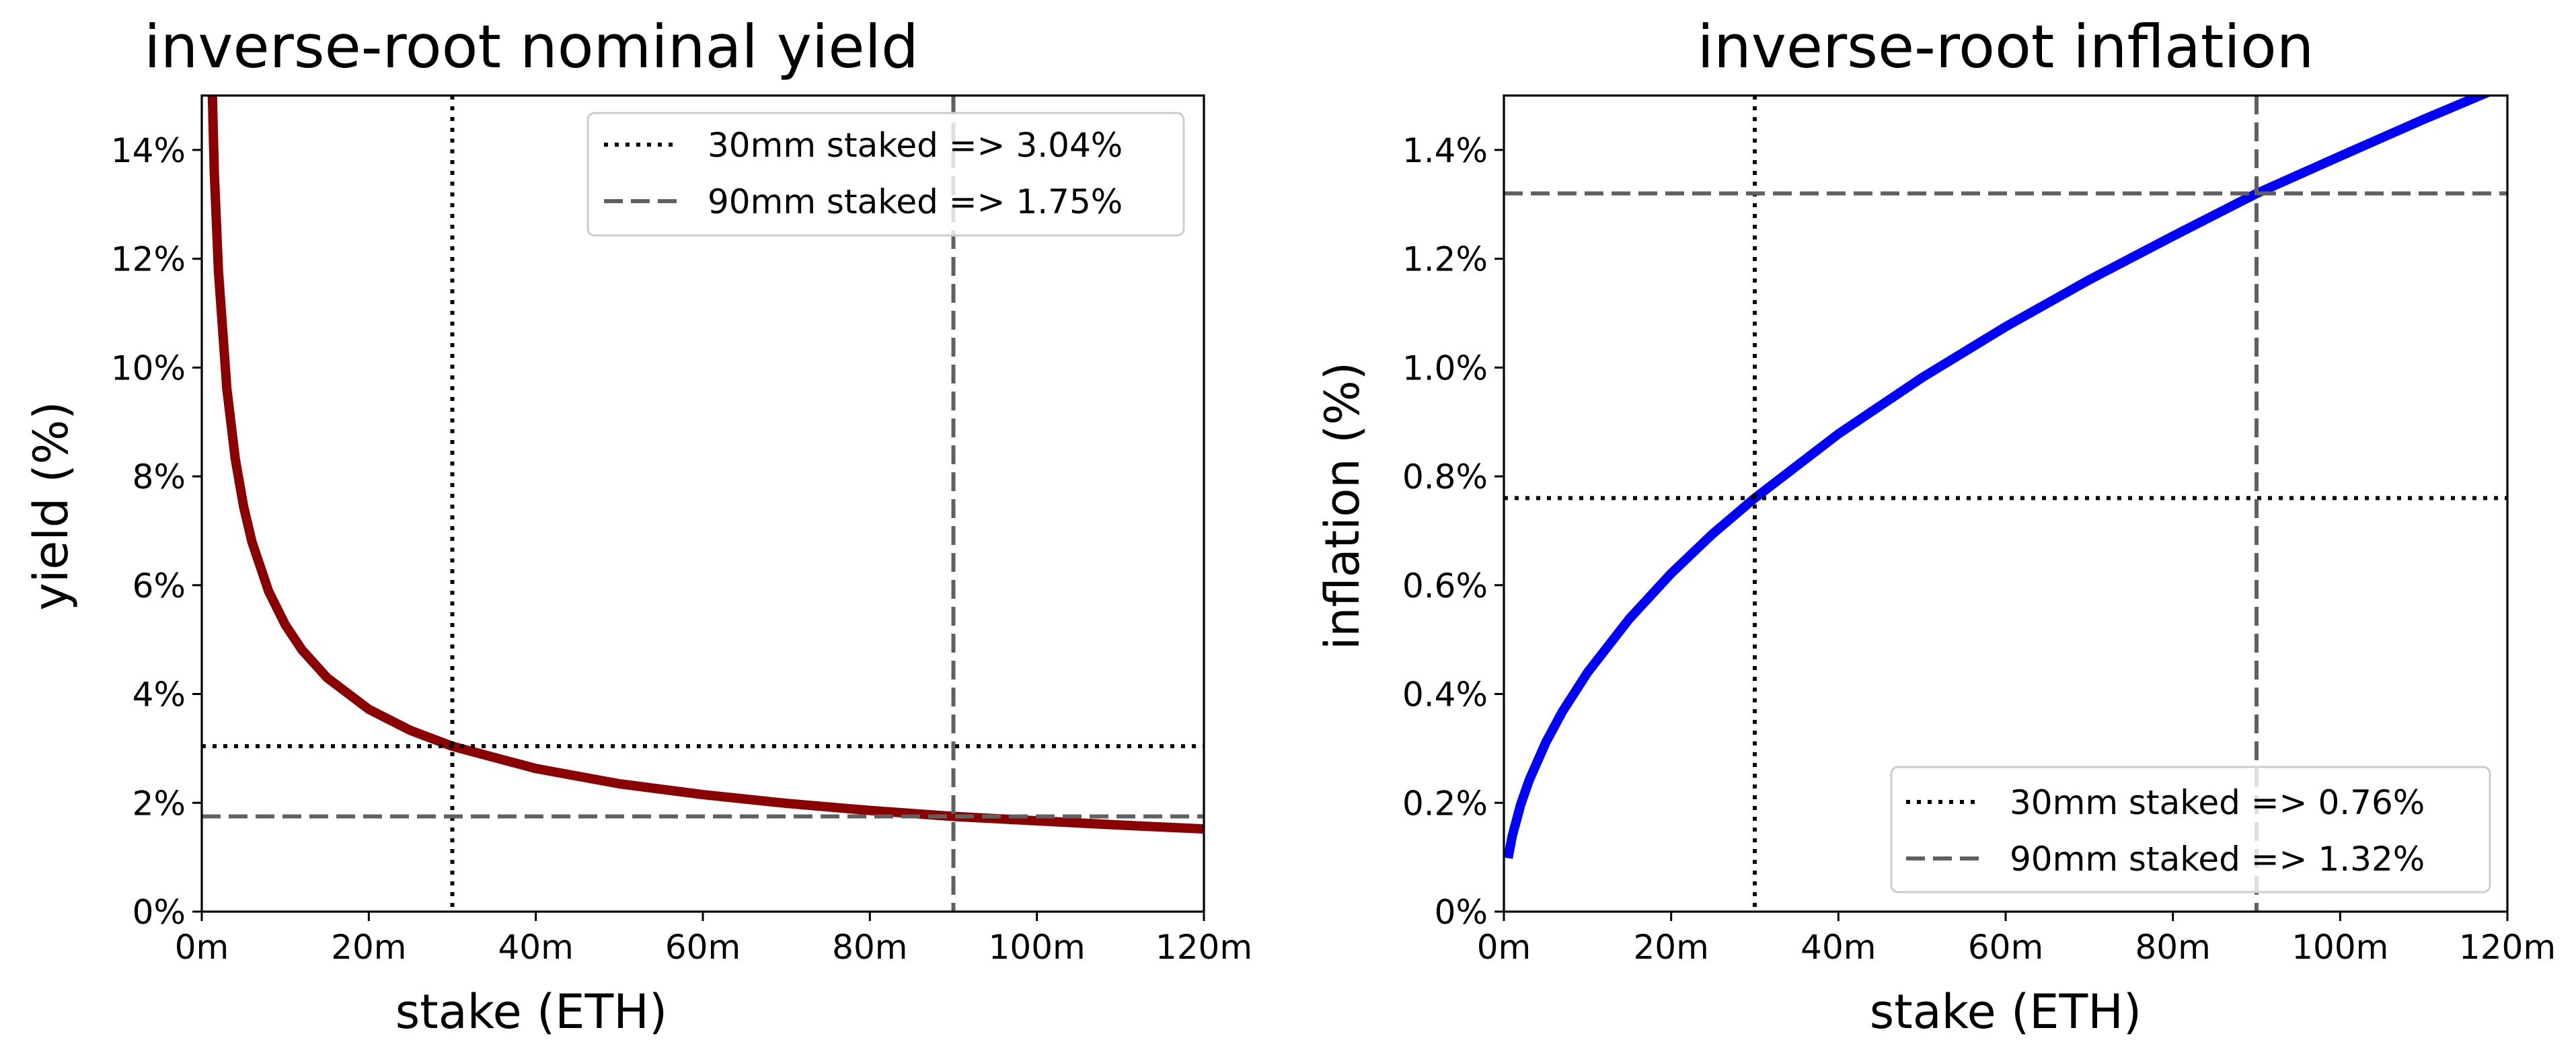 The image size is (2576, 1063). Describe the element at coordinates (1204, 947) in the screenshot. I see `yield-x-tick-label: 120m` at that location.